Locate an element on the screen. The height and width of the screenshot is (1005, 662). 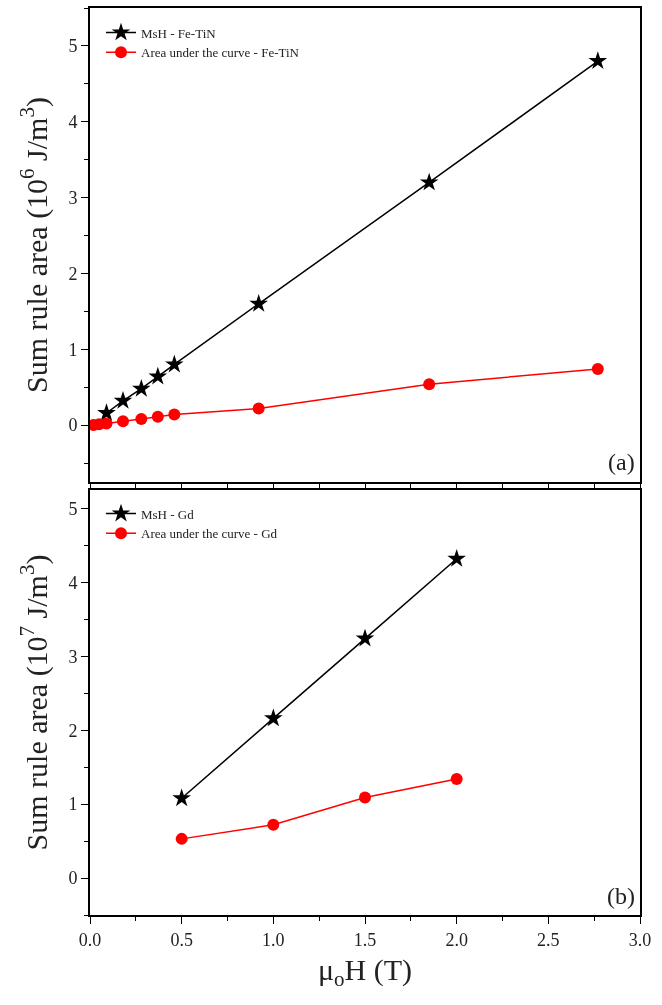
x-tick-label: 1.0 is located at coordinates (273, 939).